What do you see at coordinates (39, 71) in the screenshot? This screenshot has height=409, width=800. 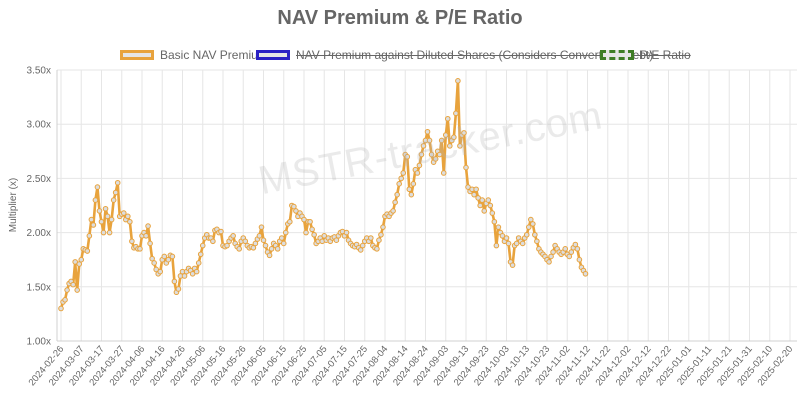 I see `y-tick-label: 3.50x` at bounding box center [39, 71].